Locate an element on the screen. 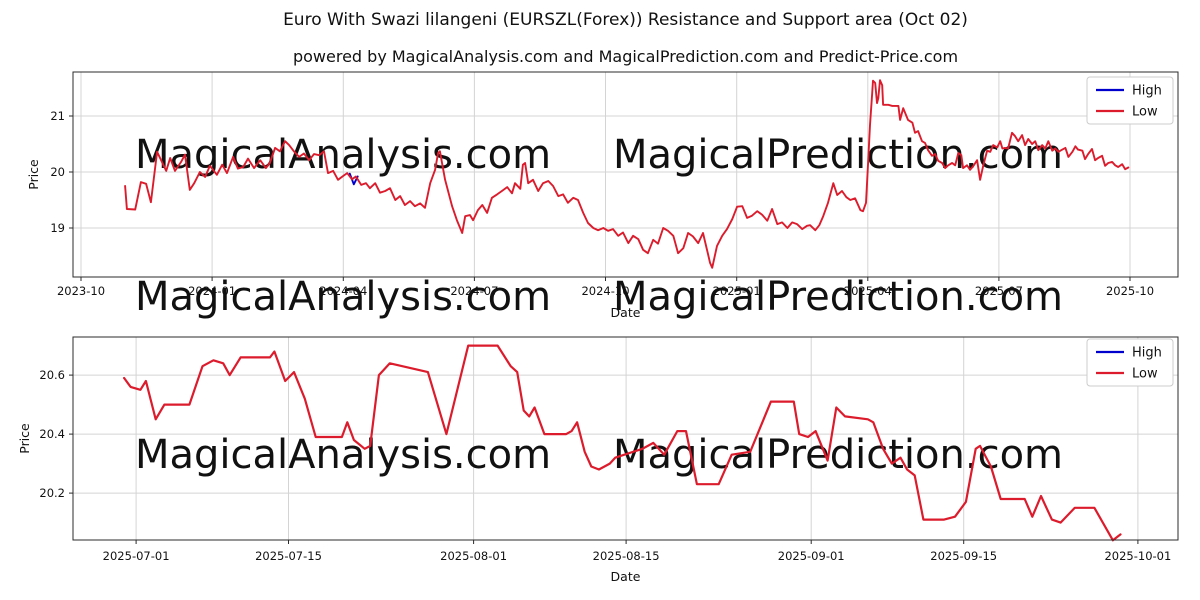 The height and width of the screenshot is (600, 1200). x-tick-label: 2025-07-15 is located at coordinates (288, 556).